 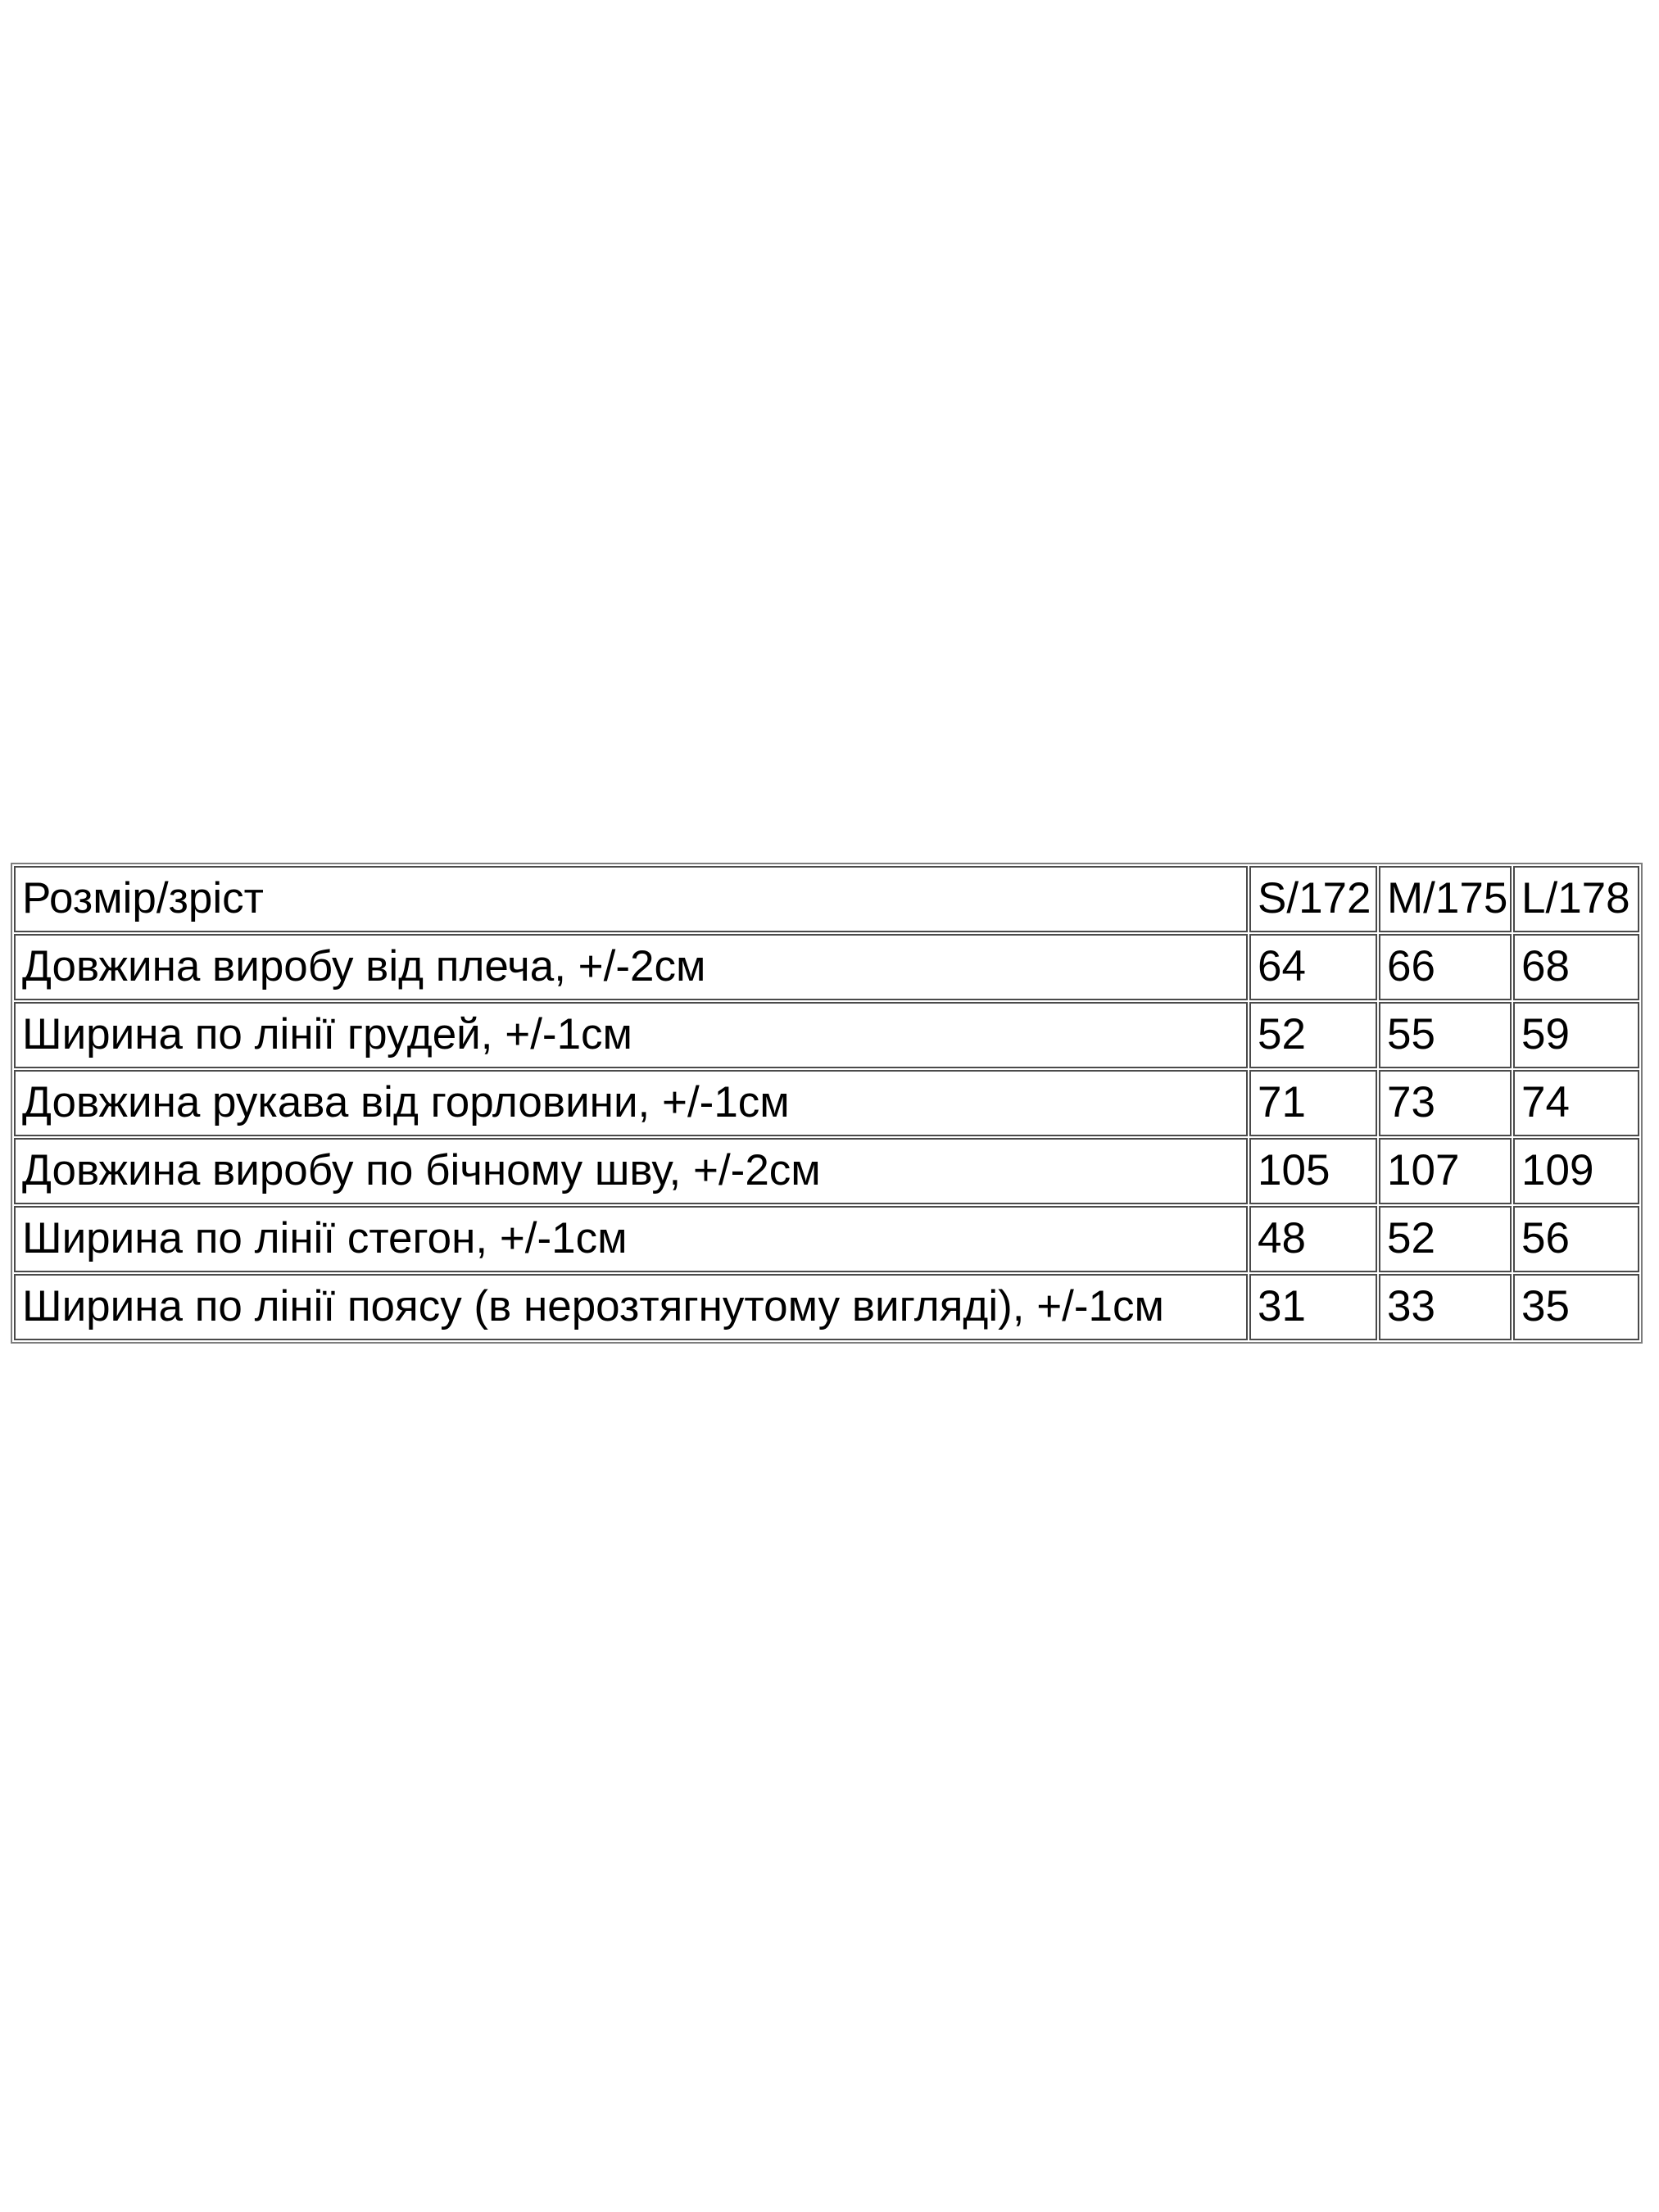 What do you see at coordinates (1313, 966) in the screenshot?
I see `row-value-cell: 64` at bounding box center [1313, 966].